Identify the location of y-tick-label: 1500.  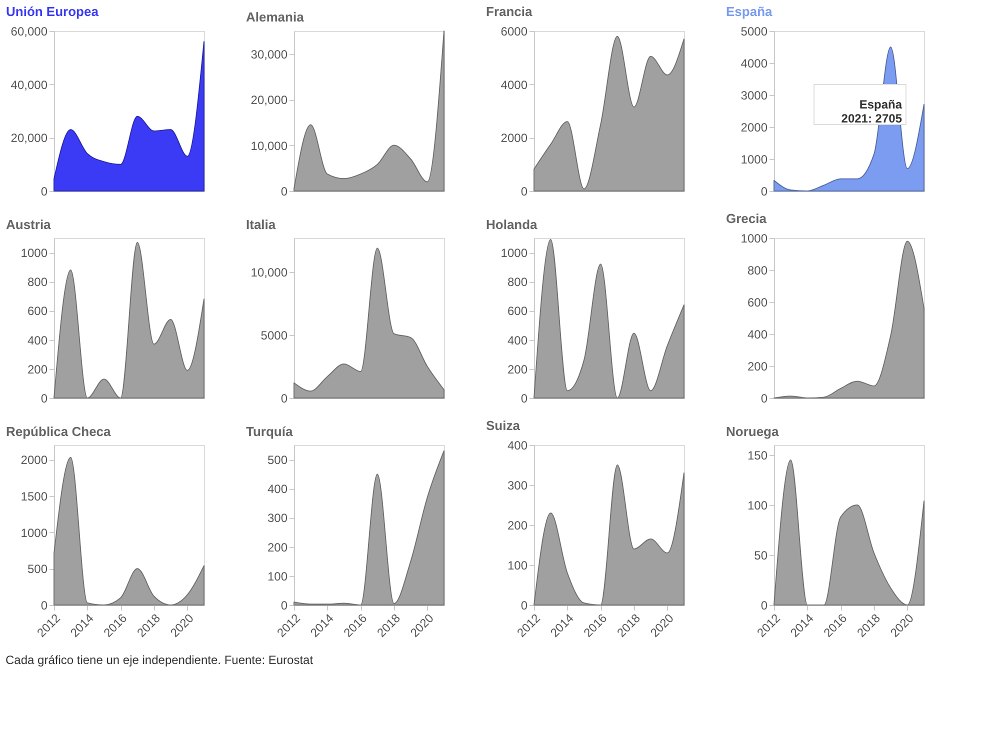
(34, 496).